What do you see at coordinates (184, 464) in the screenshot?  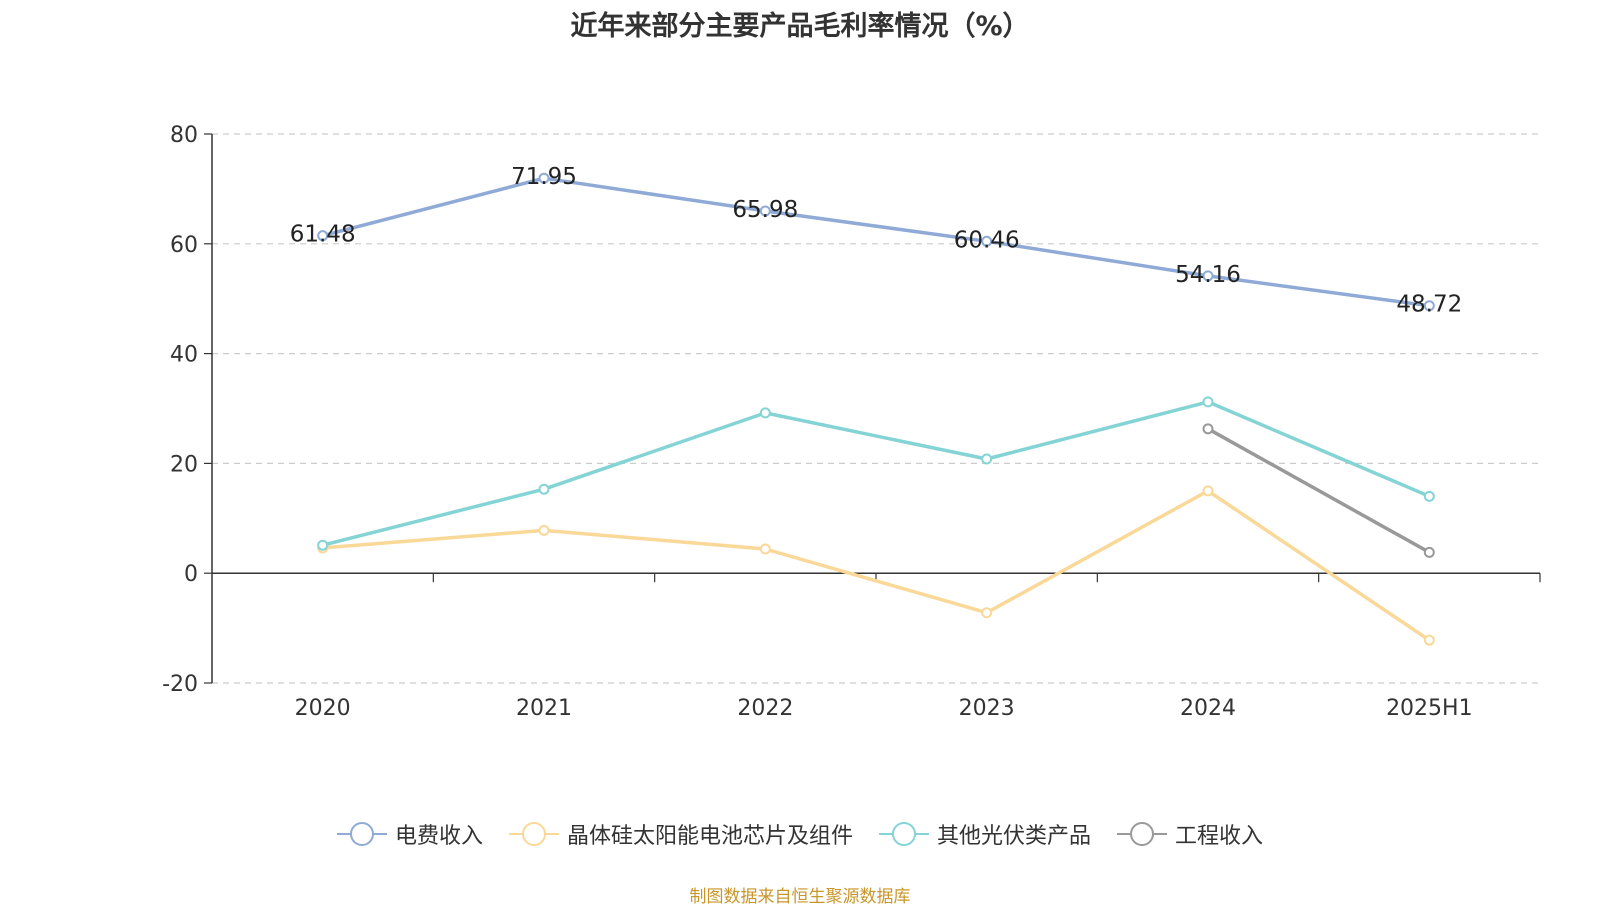 I see `y-tick-label: 20` at bounding box center [184, 464].